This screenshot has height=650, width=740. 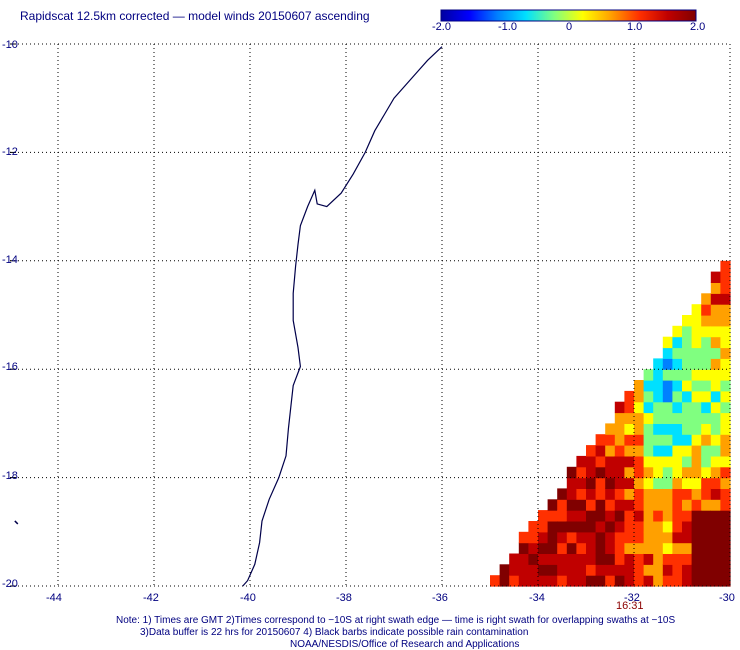 I want to click on colorbar-tick: 1.0, so click(x=635, y=27).